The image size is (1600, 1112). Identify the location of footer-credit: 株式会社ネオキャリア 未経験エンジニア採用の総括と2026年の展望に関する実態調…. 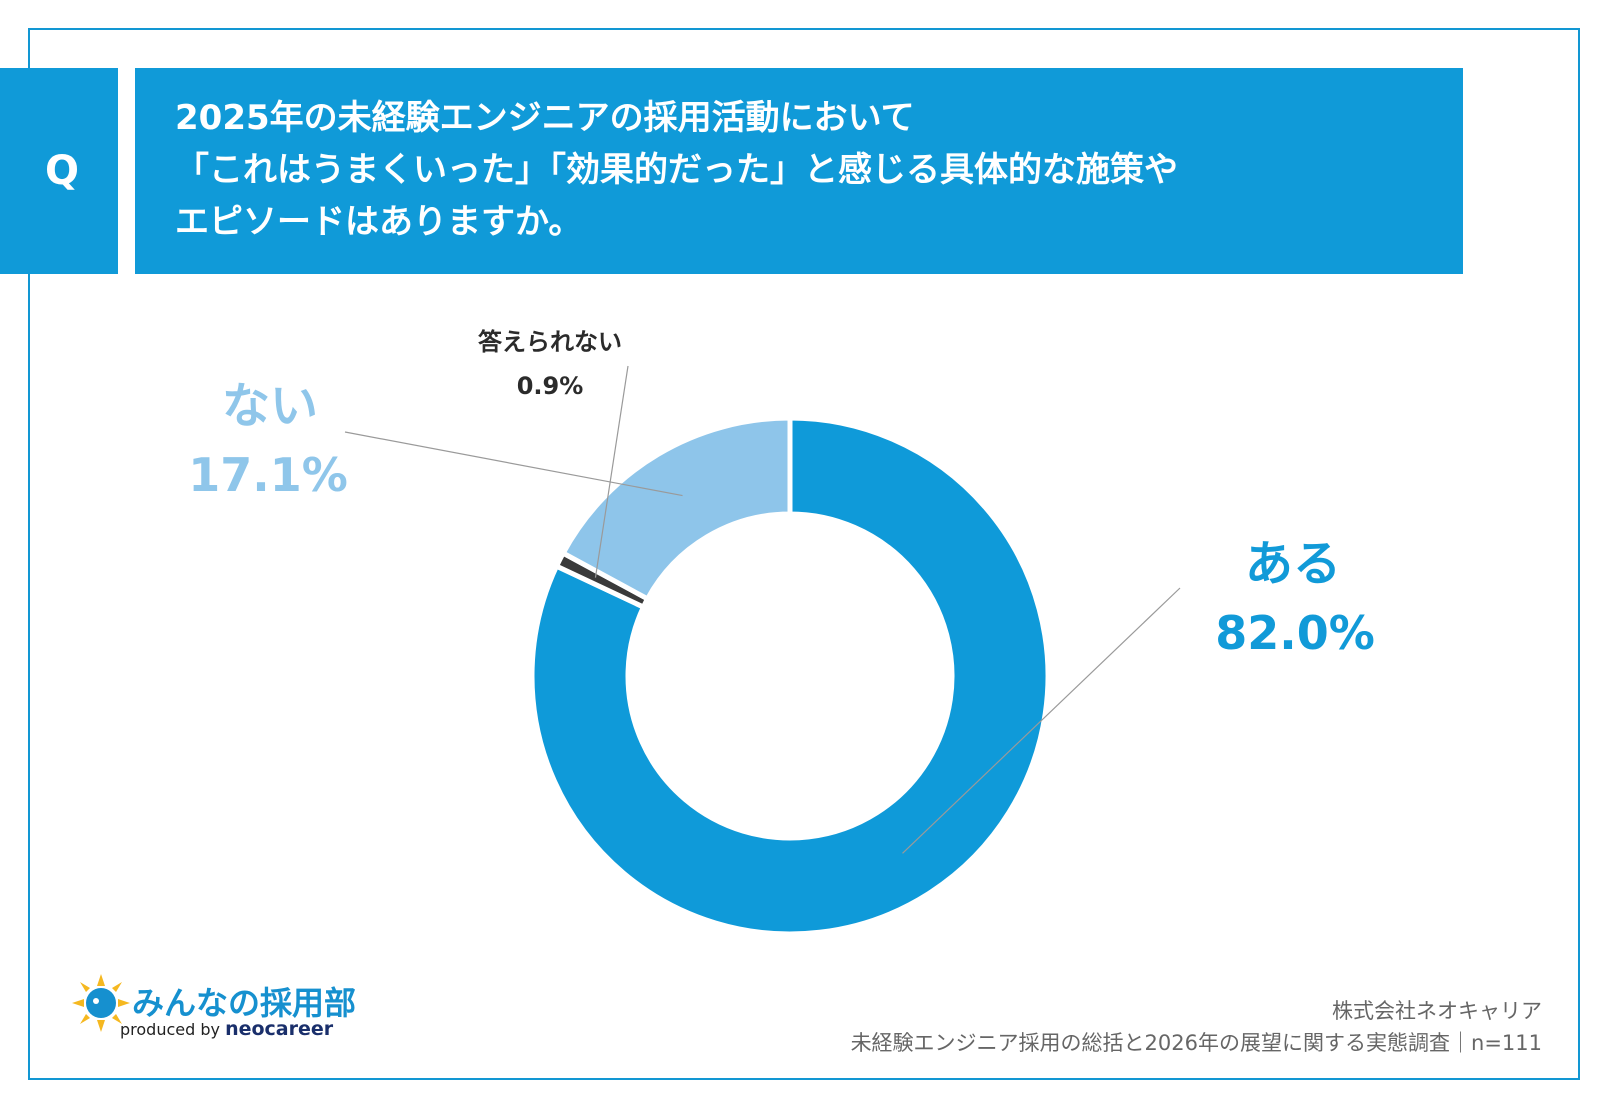
(1196, 1027).